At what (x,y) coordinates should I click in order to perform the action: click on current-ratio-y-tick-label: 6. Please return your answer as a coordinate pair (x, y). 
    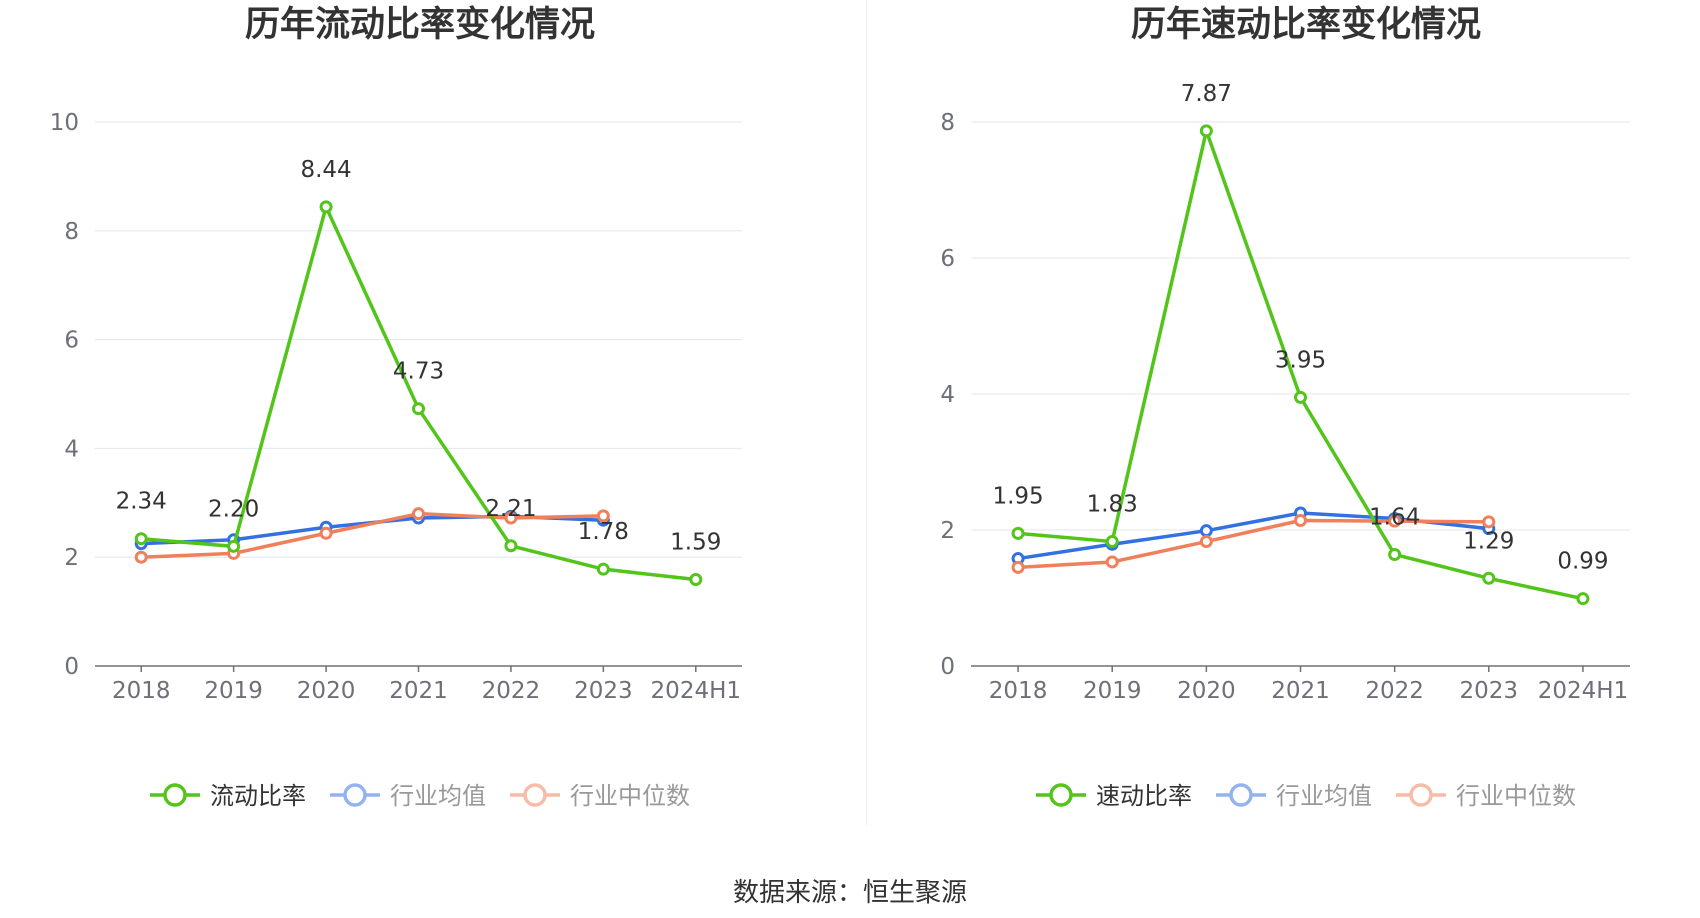
    Looking at the image, I should click on (71, 341).